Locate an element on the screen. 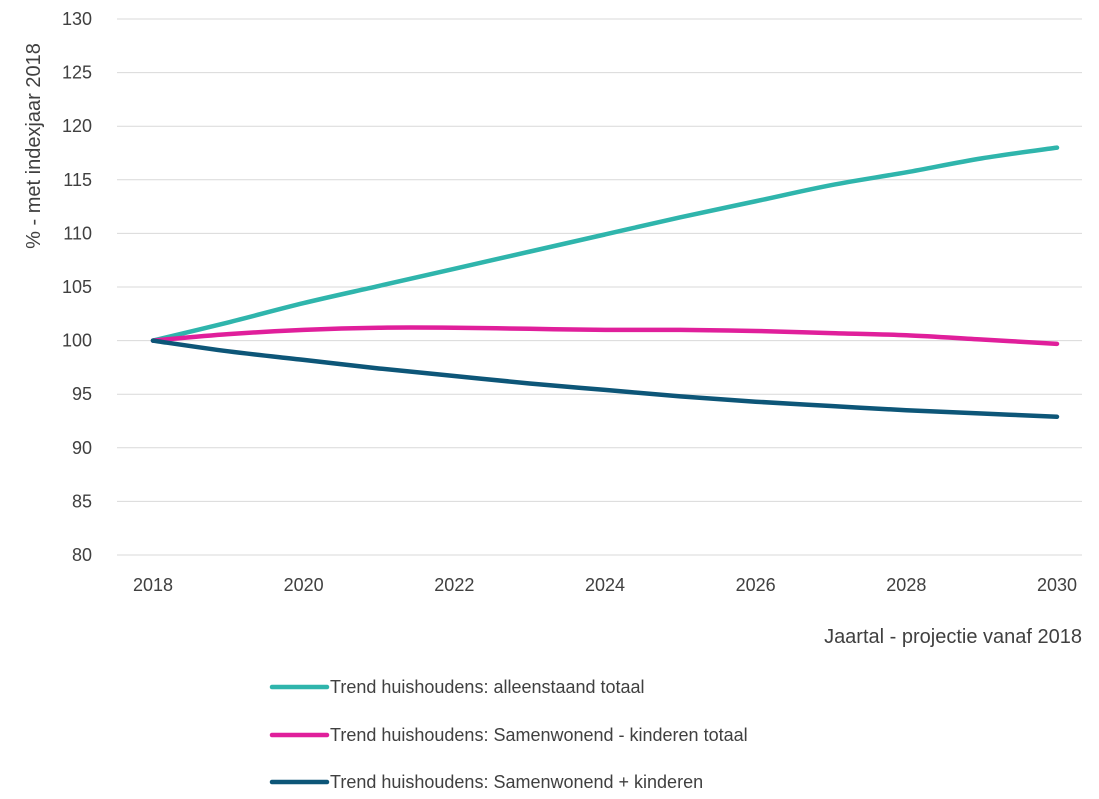  x-tick-label: 2022 is located at coordinates (454, 585).